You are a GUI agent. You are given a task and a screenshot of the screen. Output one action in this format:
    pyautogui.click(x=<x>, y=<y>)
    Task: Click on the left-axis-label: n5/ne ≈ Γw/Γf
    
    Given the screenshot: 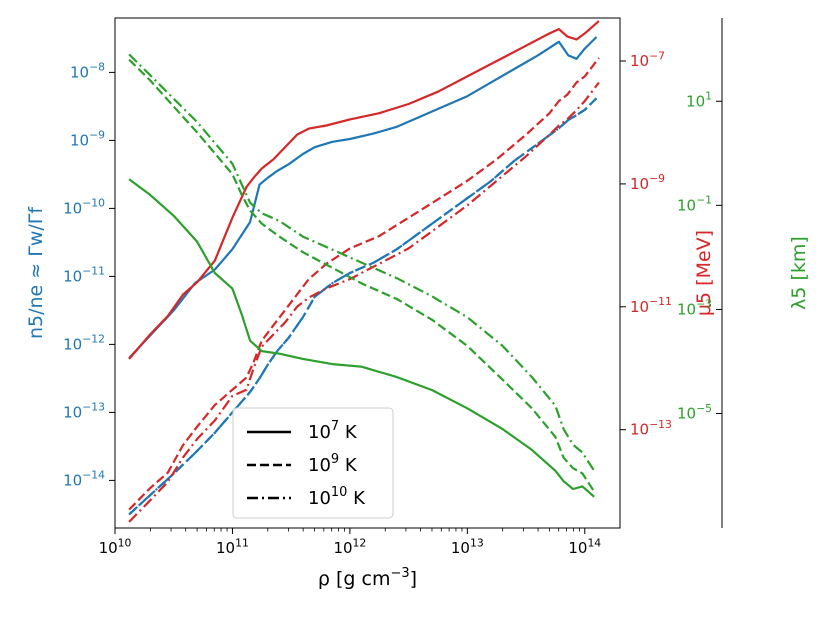 What is the action you would take?
    pyautogui.click(x=36, y=272)
    